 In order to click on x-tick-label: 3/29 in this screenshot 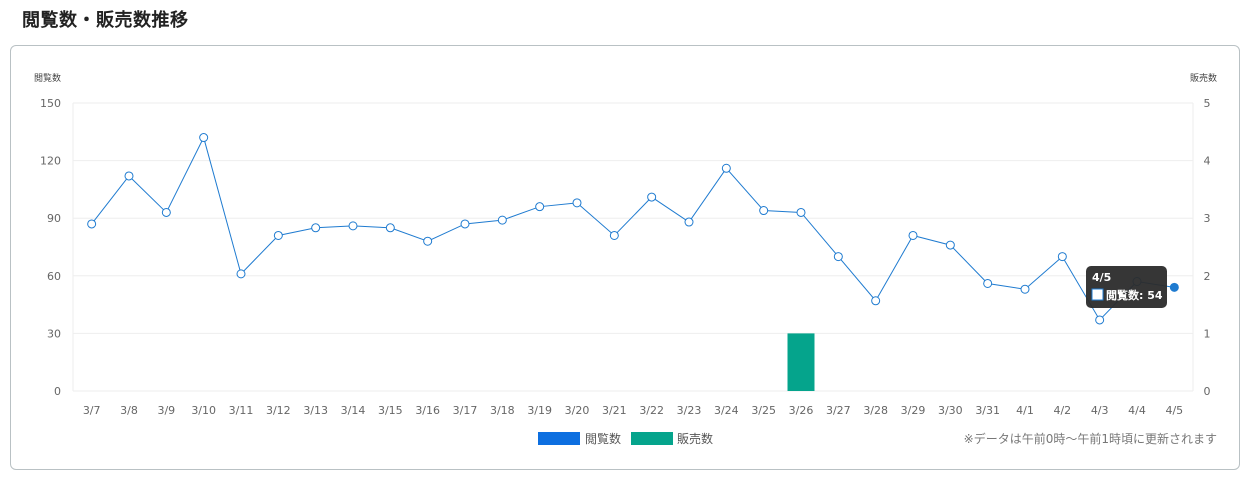, I will do `click(913, 410)`.